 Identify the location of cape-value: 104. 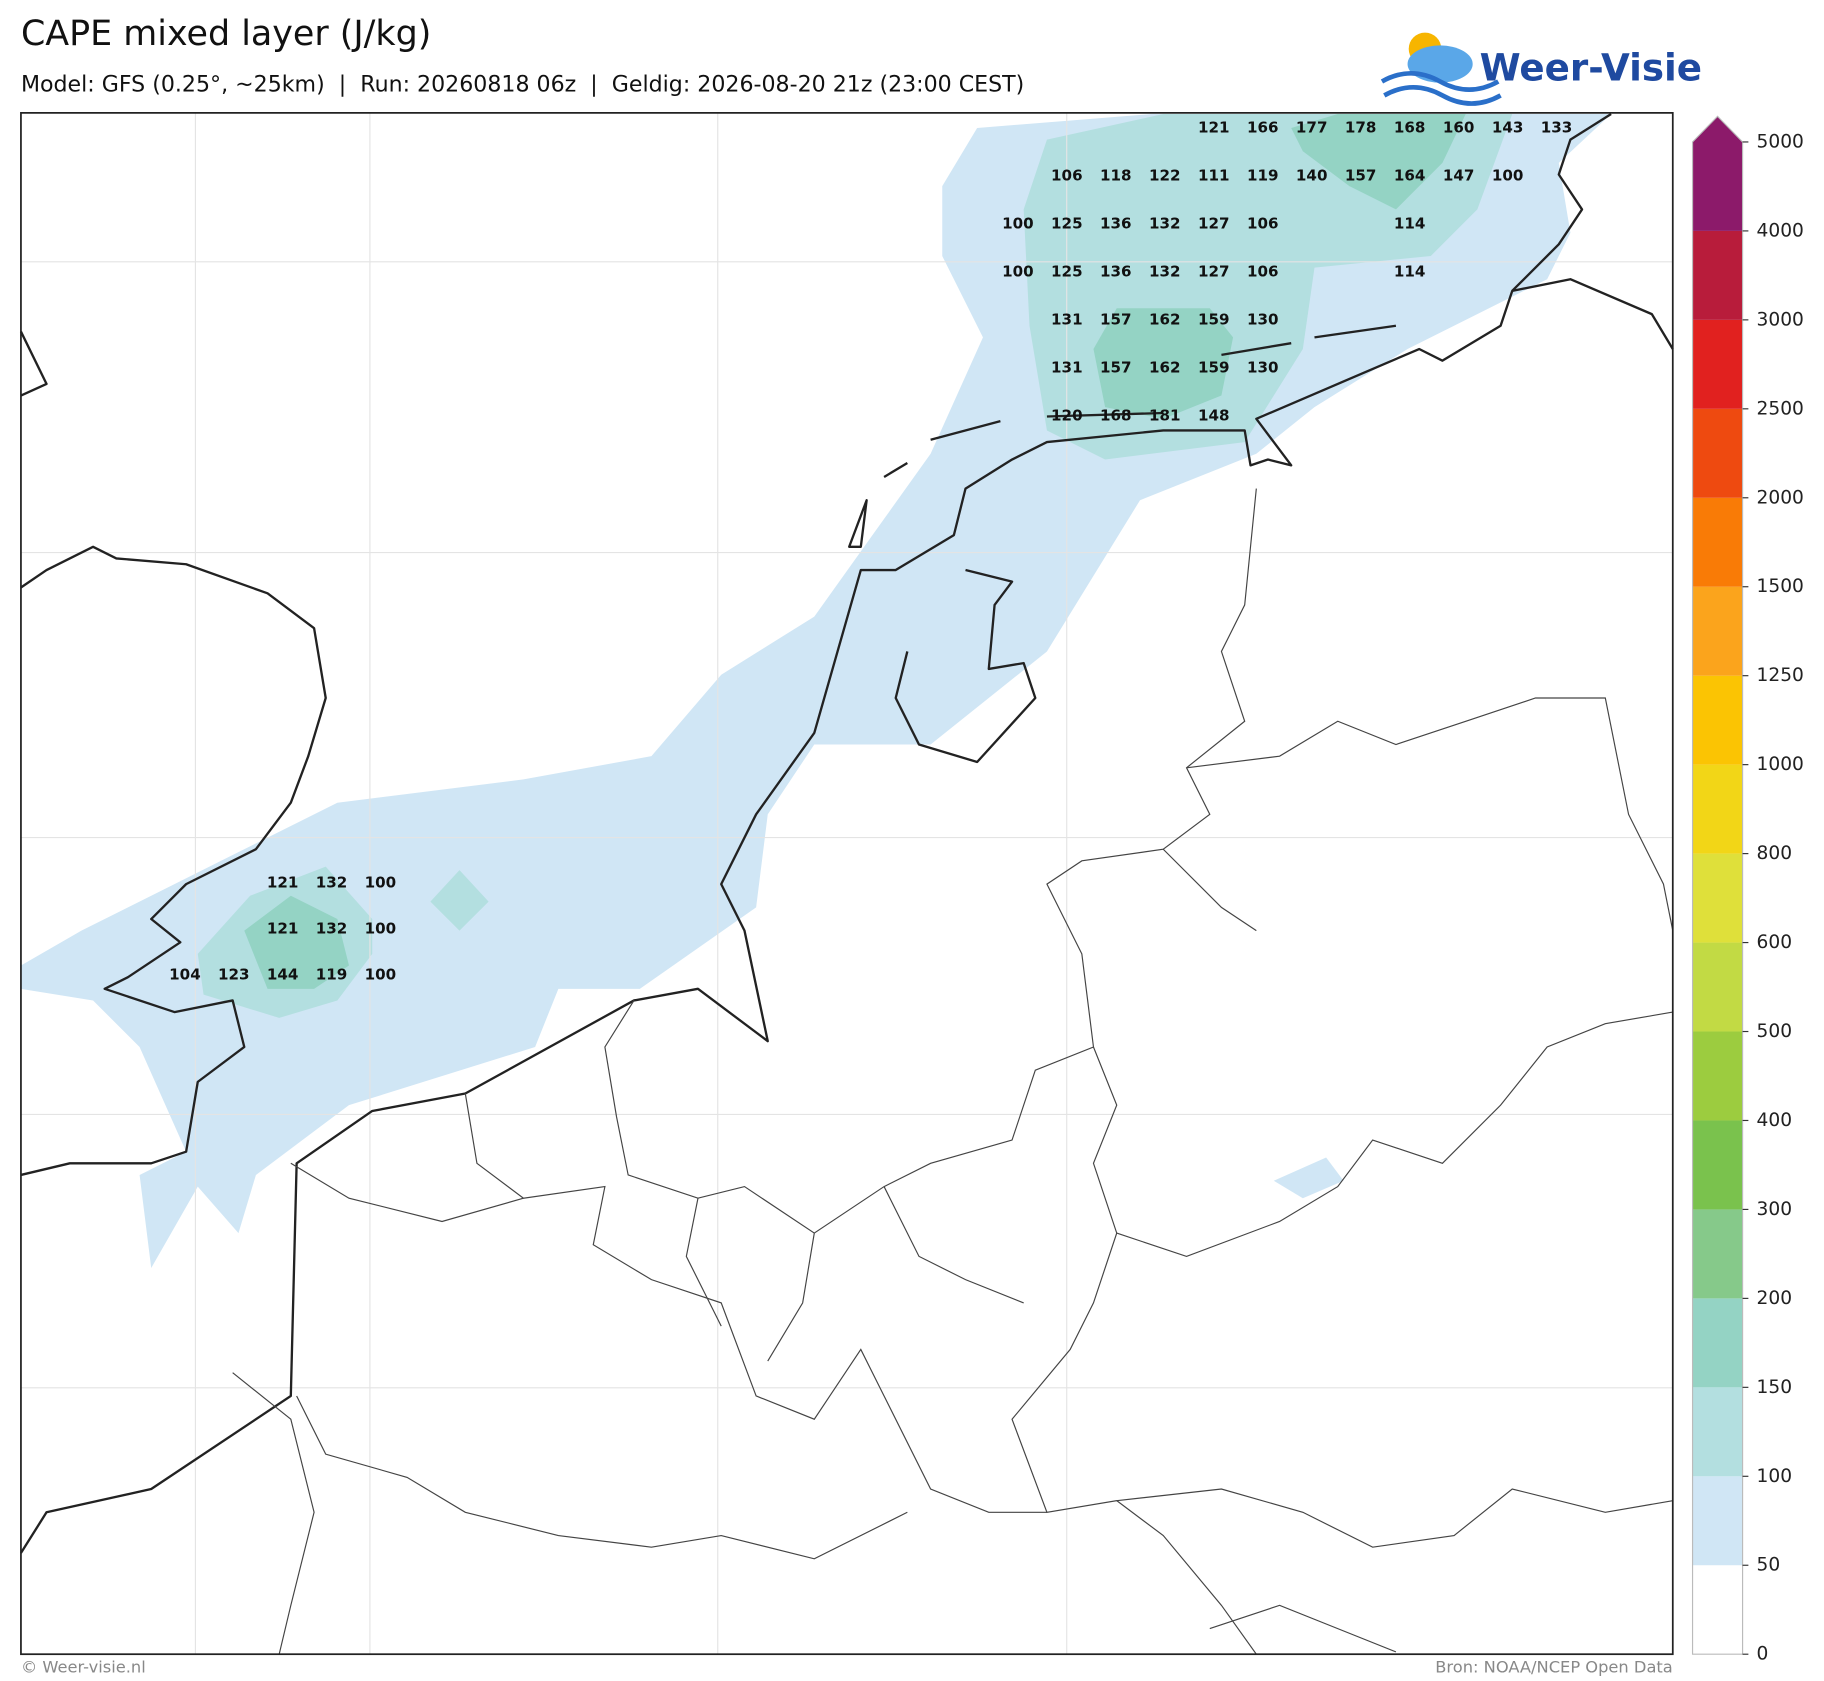
(185, 974).